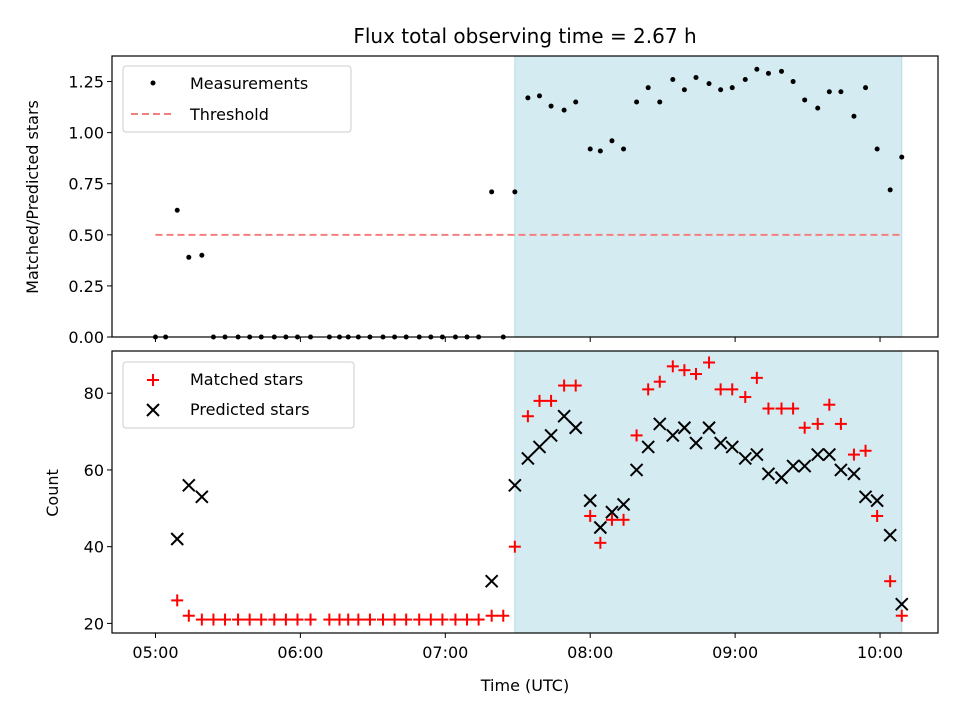 The width and height of the screenshot is (960, 720). Describe the element at coordinates (246, 379) in the screenshot. I see `legend-label-matched: Matched stars` at that location.